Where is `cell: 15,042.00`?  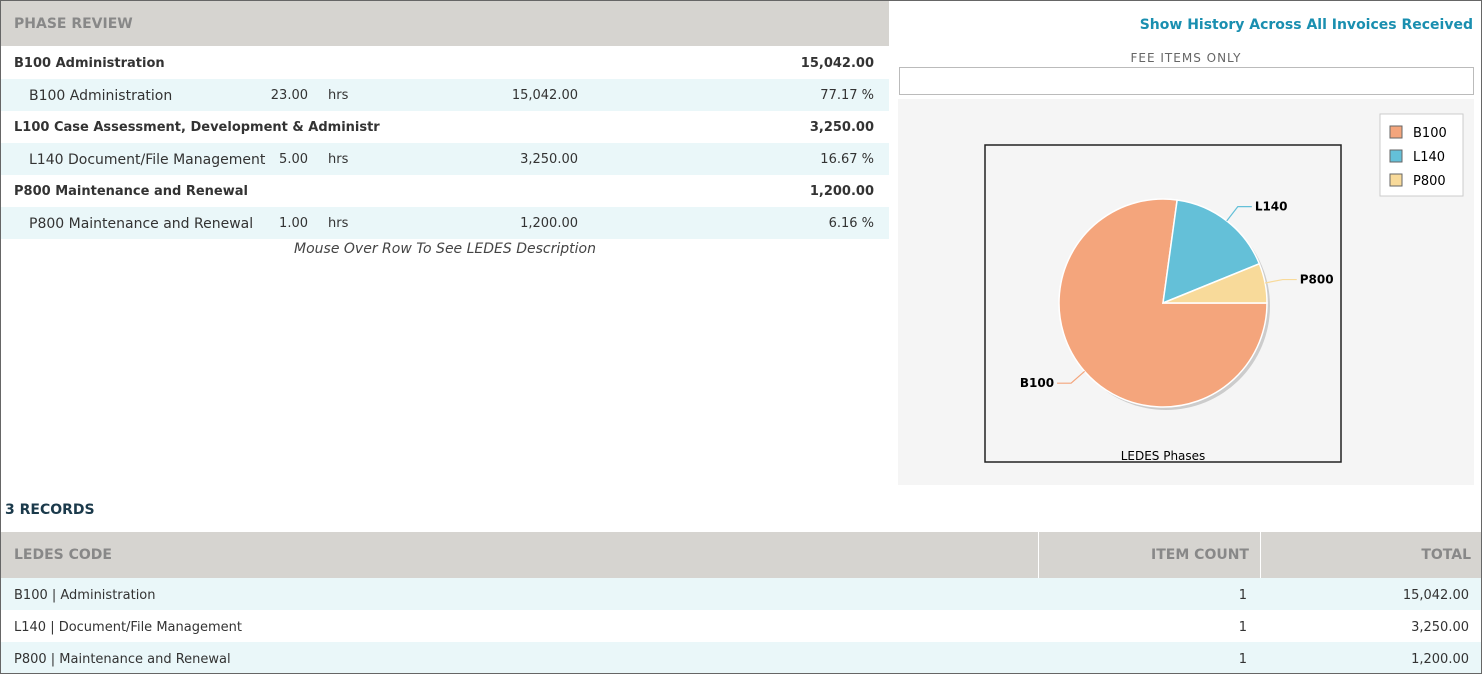
cell: 15,042.00 is located at coordinates (1435, 595).